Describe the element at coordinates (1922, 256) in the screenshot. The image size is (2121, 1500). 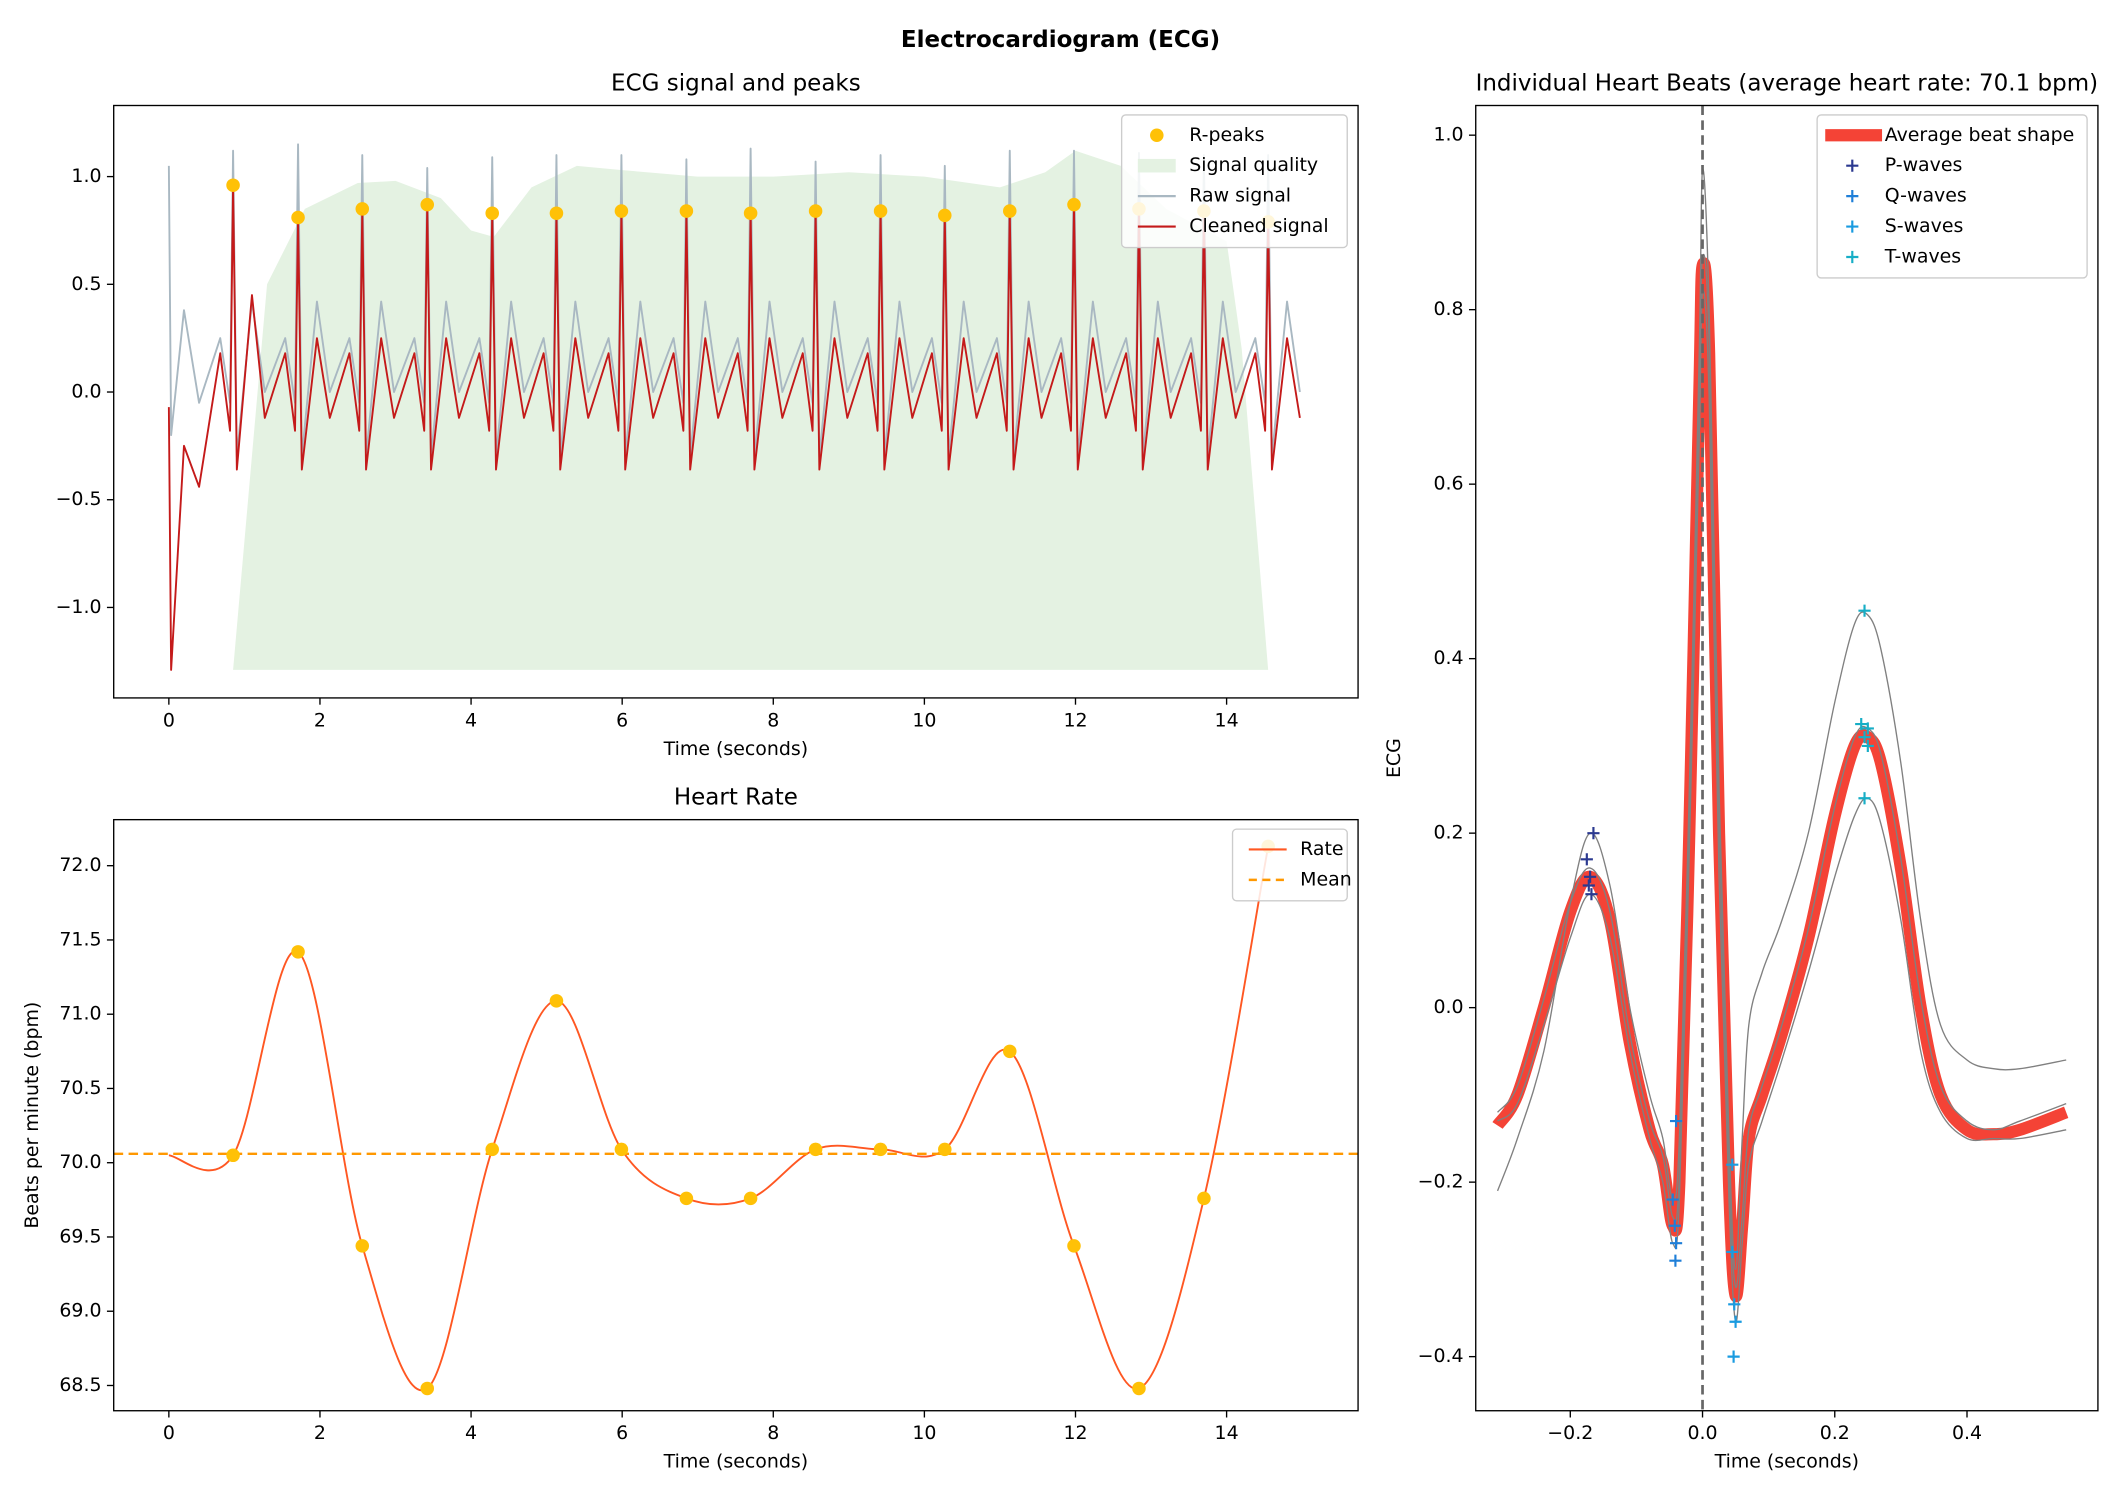
I see `legend-label: T-waves` at that location.